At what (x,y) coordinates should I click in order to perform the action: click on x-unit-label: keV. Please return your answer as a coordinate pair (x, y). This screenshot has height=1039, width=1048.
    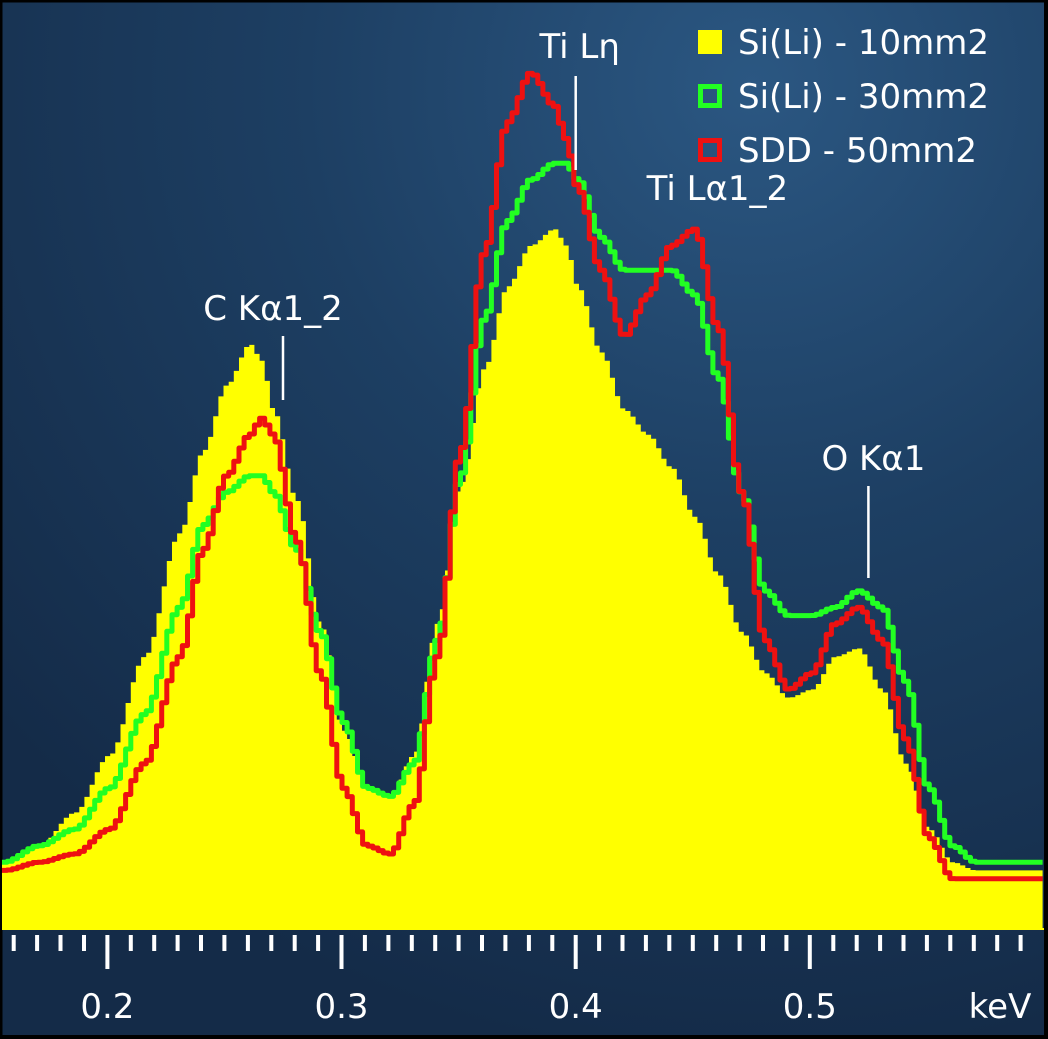
    Looking at the image, I should click on (1000, 1007).